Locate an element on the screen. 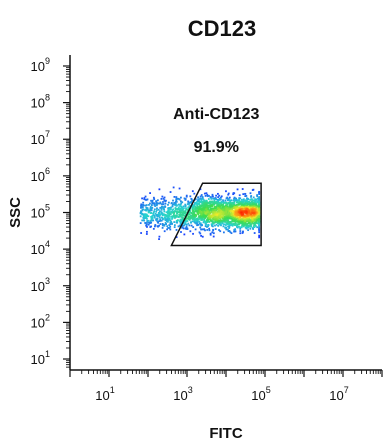  y-tick-label: 107 is located at coordinates (40, 138).